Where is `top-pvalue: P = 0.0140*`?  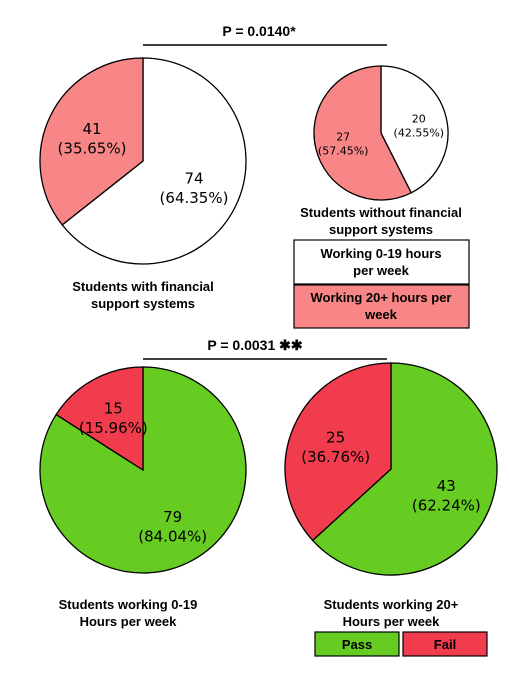 top-pvalue: P = 0.0140* is located at coordinates (259, 31).